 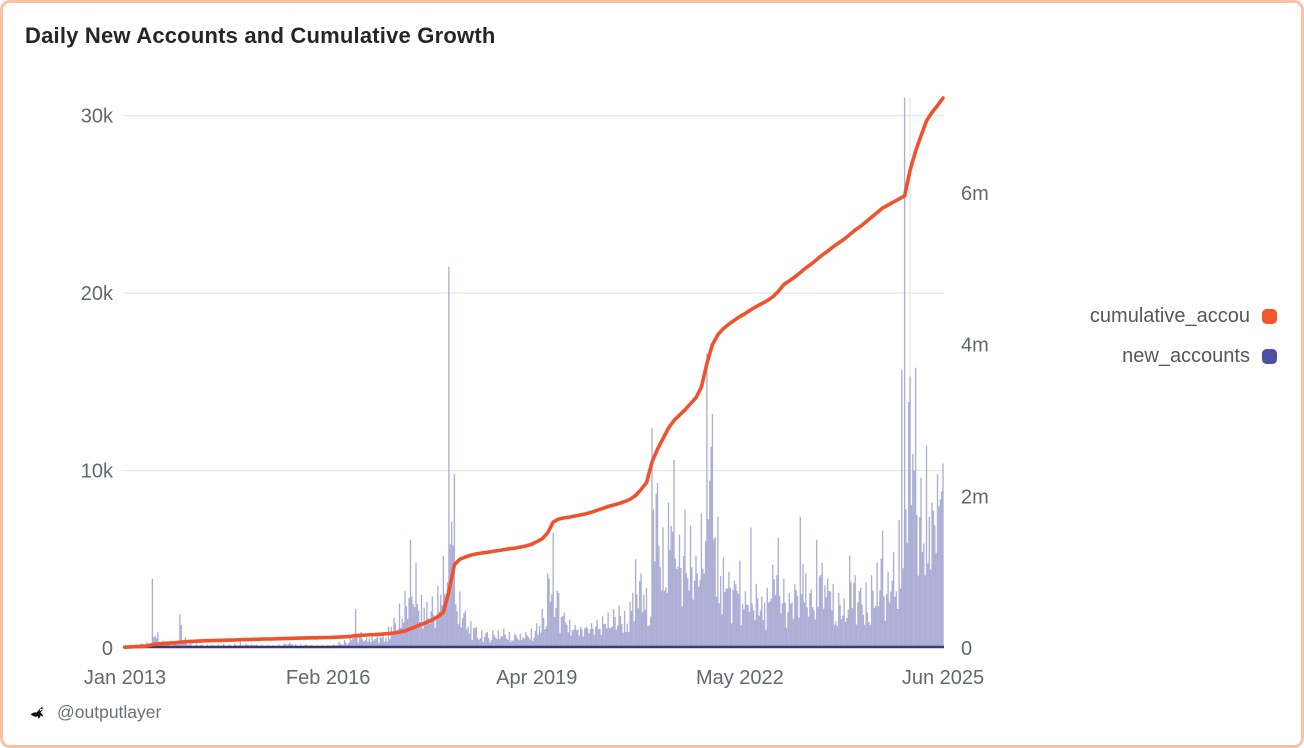 What do you see at coordinates (97, 117) in the screenshot?
I see `y-left-tick-label: 30k` at bounding box center [97, 117].